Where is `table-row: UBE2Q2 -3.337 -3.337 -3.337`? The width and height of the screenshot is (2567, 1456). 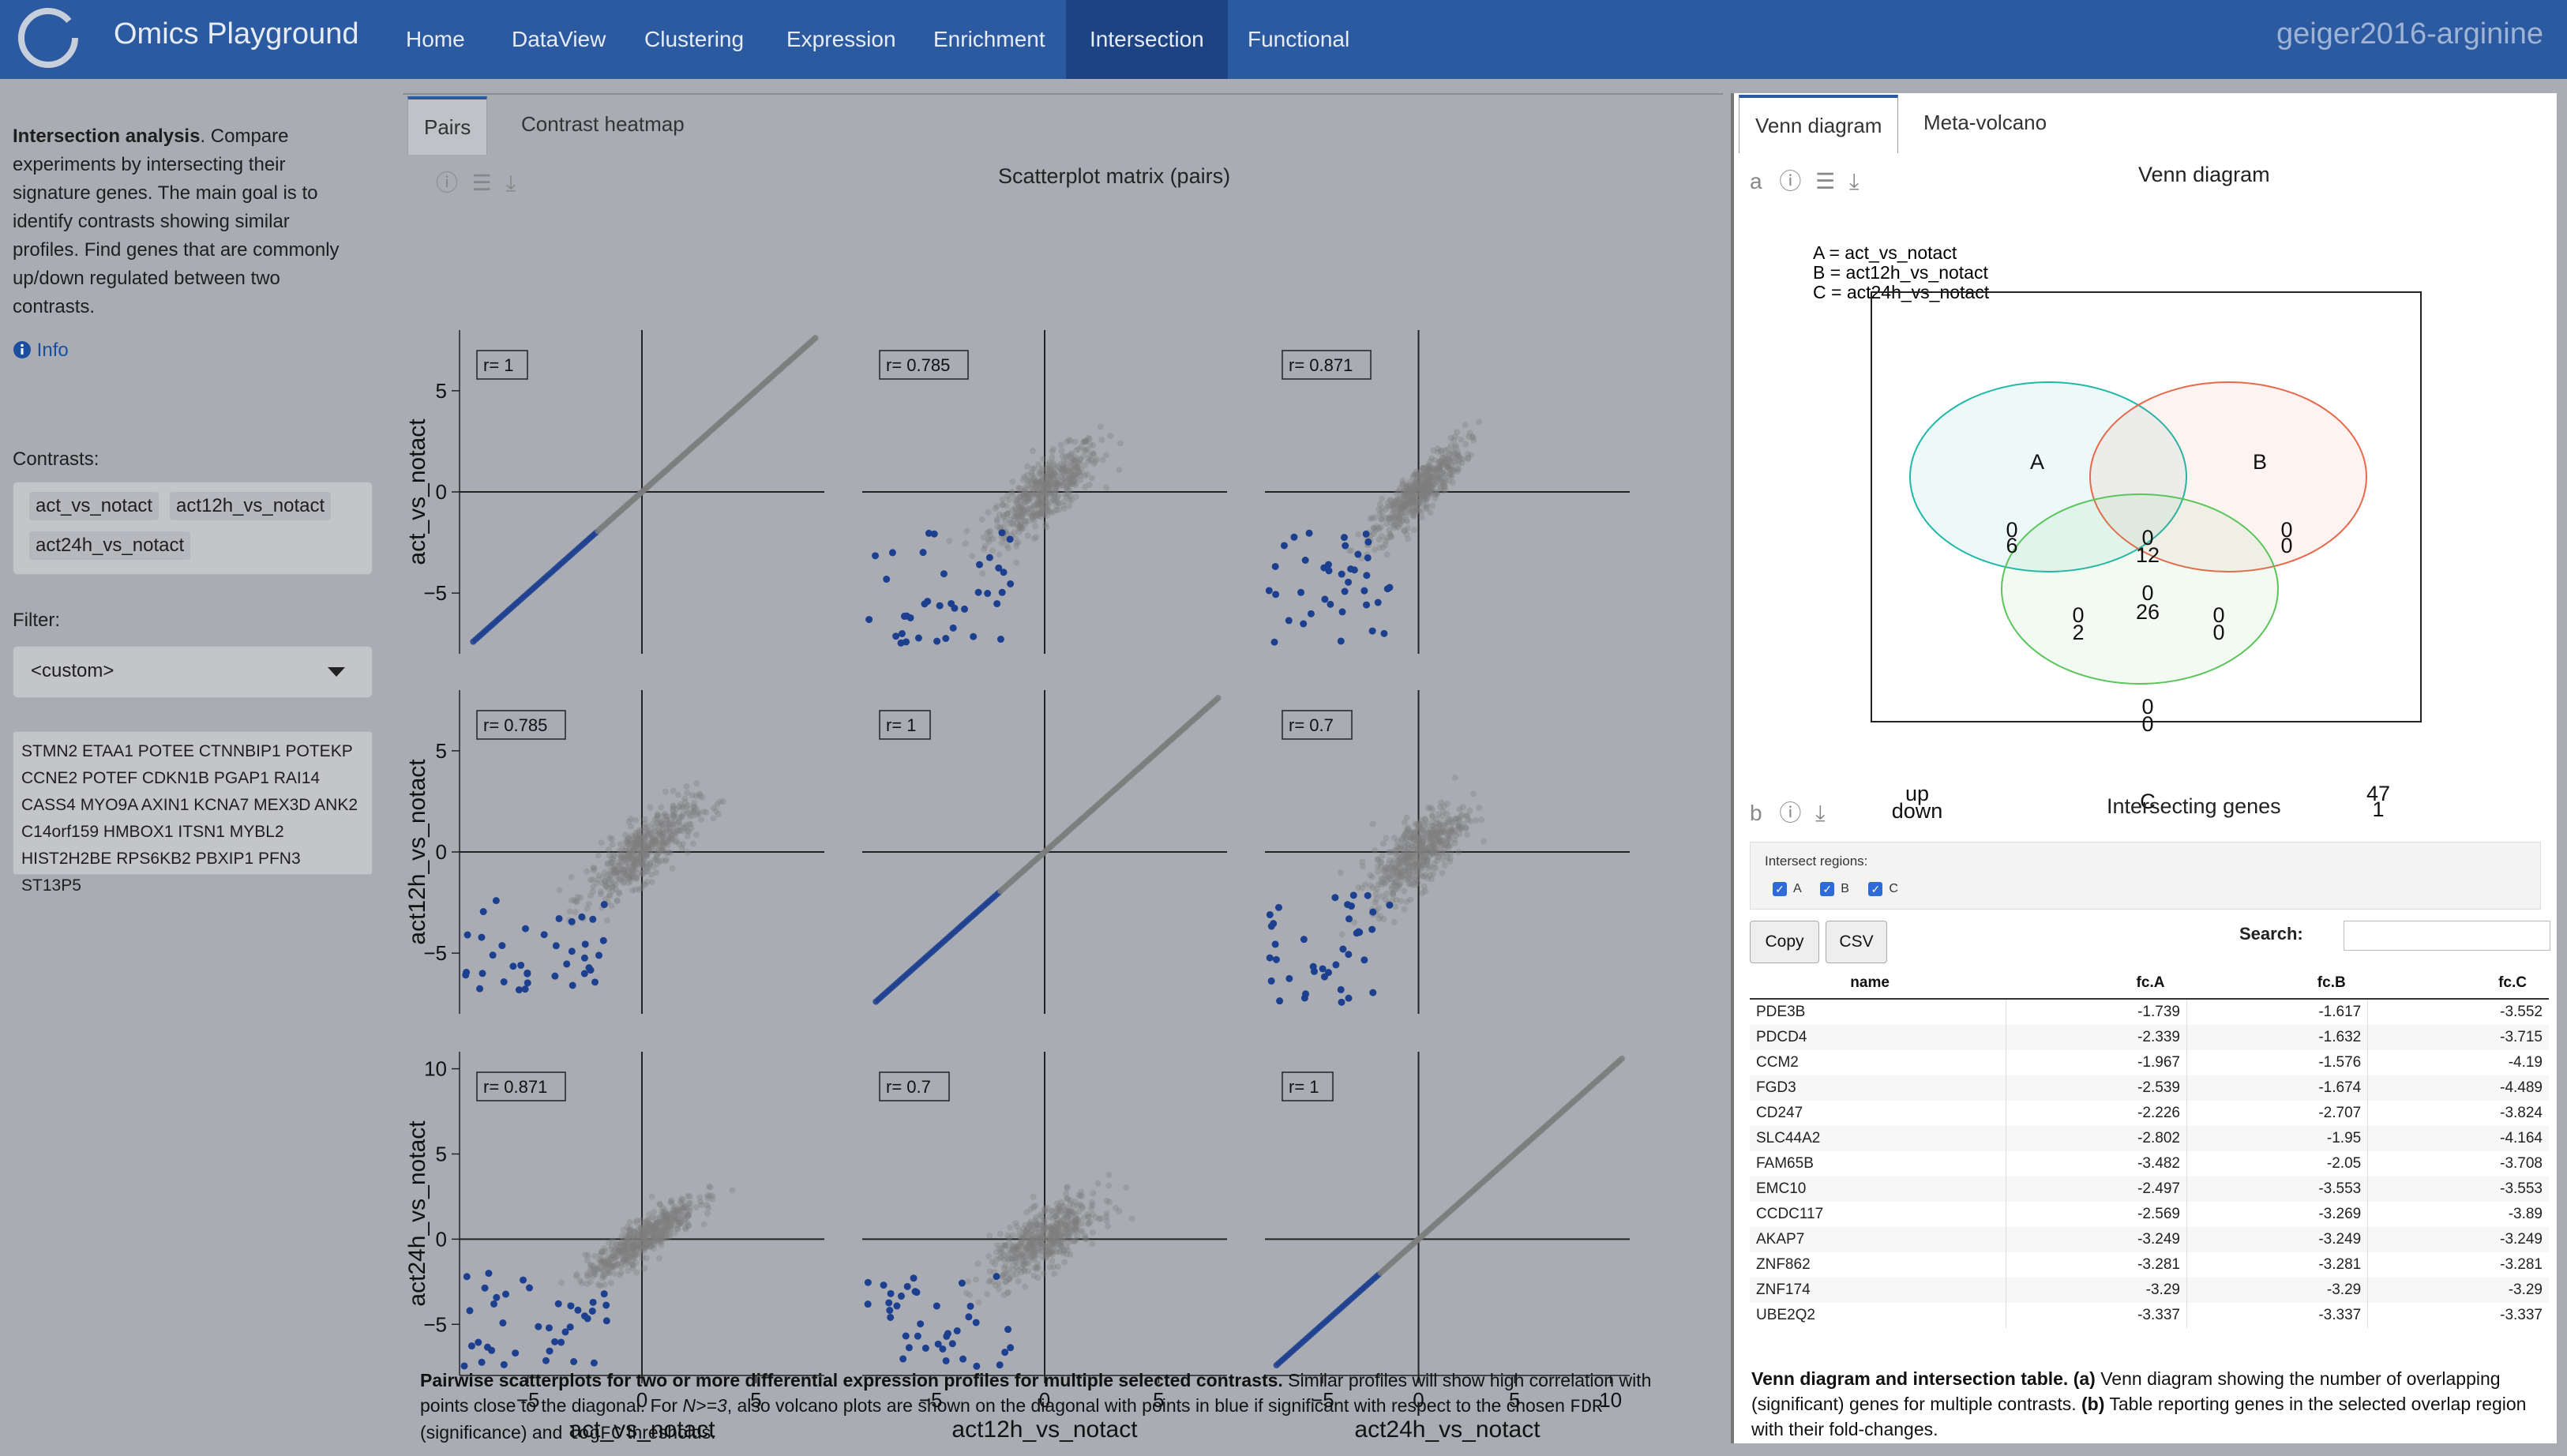 table-row: UBE2Q2 -3.337 -3.337 -3.337 is located at coordinates (2149, 1315).